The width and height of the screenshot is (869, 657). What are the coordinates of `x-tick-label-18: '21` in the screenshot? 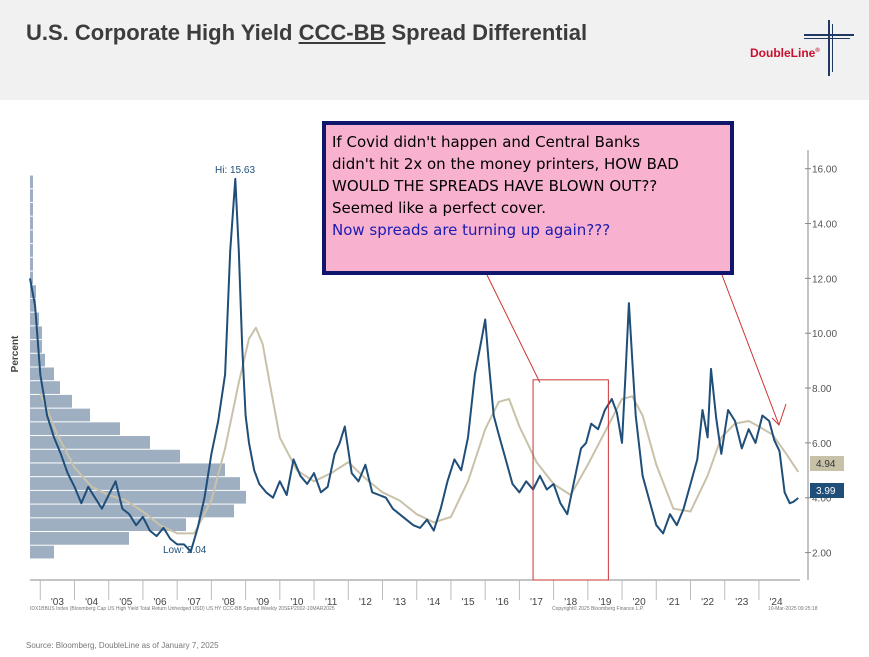 It's located at (673, 602).